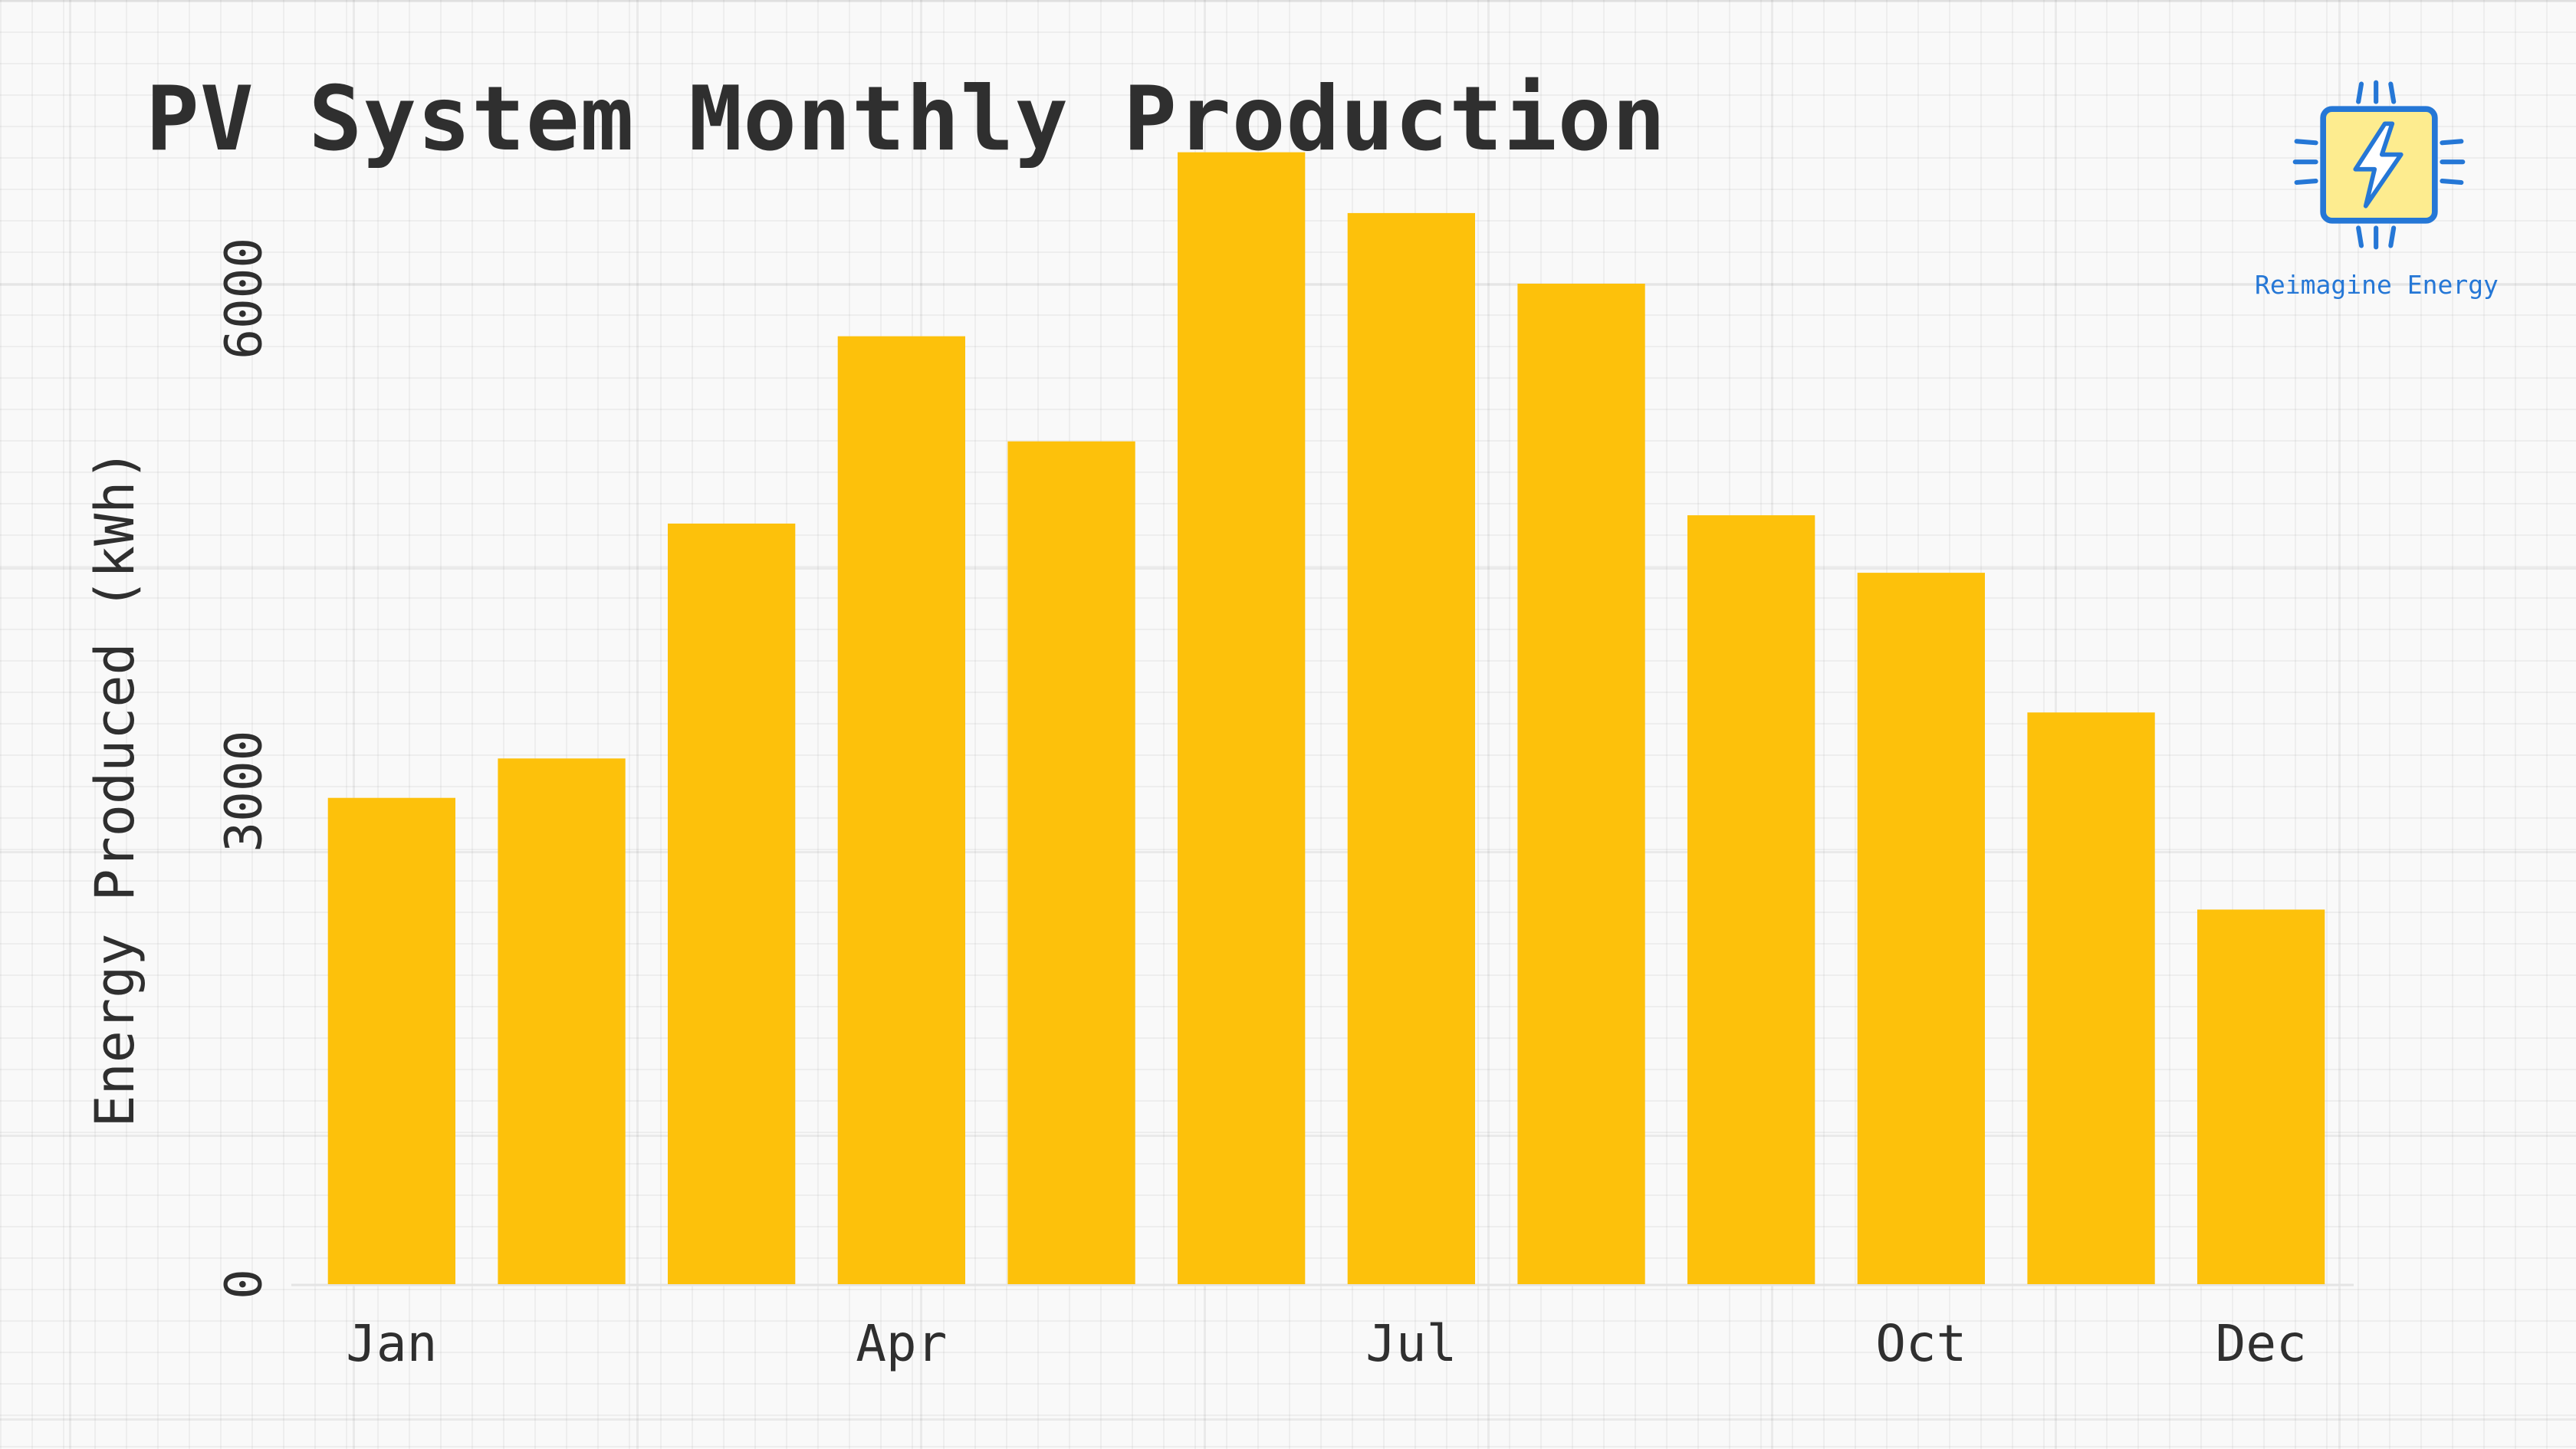  What do you see at coordinates (1921, 1343) in the screenshot?
I see `x-tick-label-oct: Oct` at bounding box center [1921, 1343].